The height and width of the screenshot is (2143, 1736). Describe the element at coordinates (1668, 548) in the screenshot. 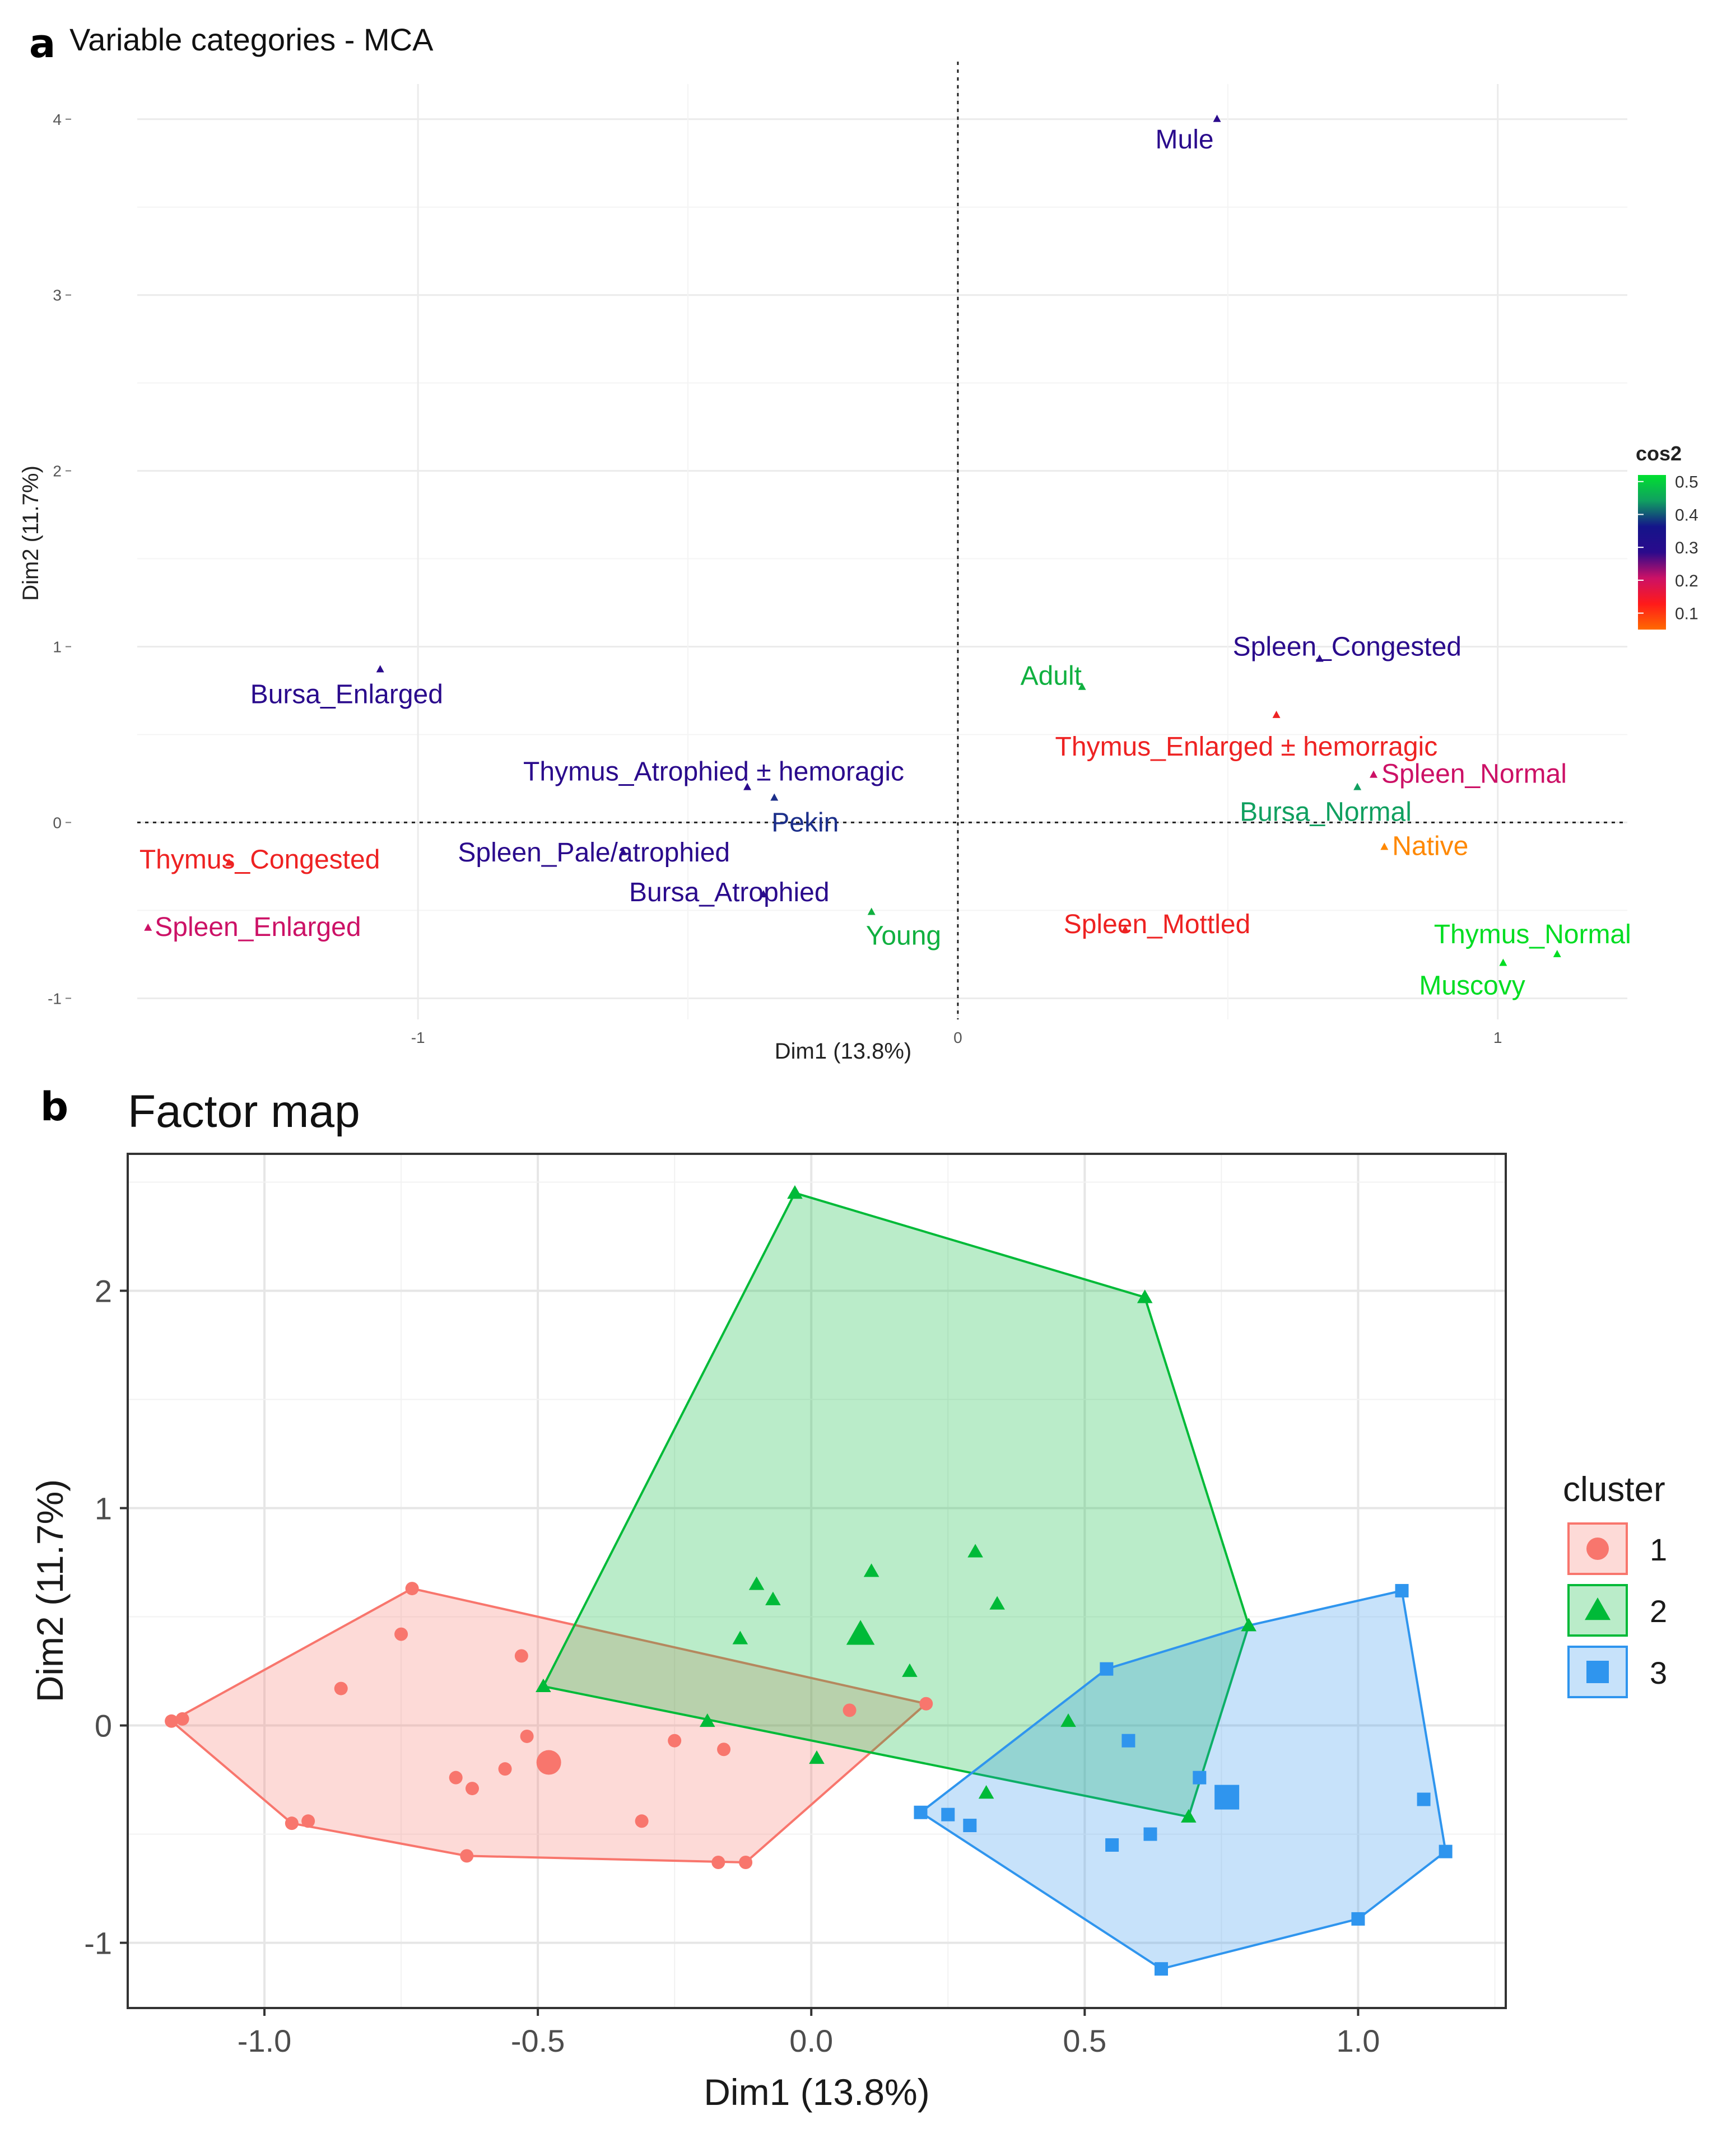

I see `cos2-legend-ticks: 0.5 0.4 0.3 0.2 0.1` at that location.